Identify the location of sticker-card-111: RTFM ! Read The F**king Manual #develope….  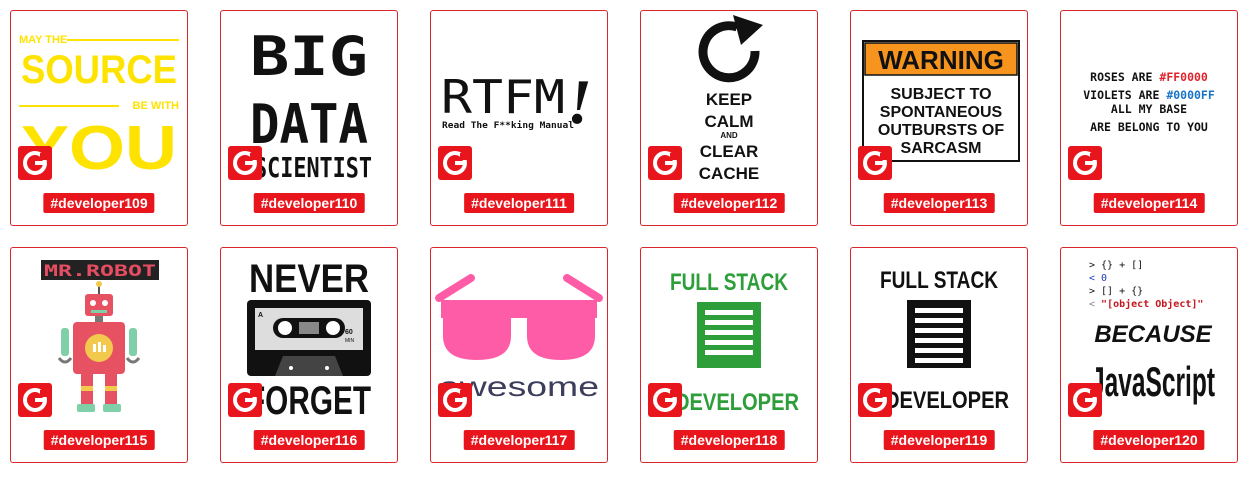
(519, 118).